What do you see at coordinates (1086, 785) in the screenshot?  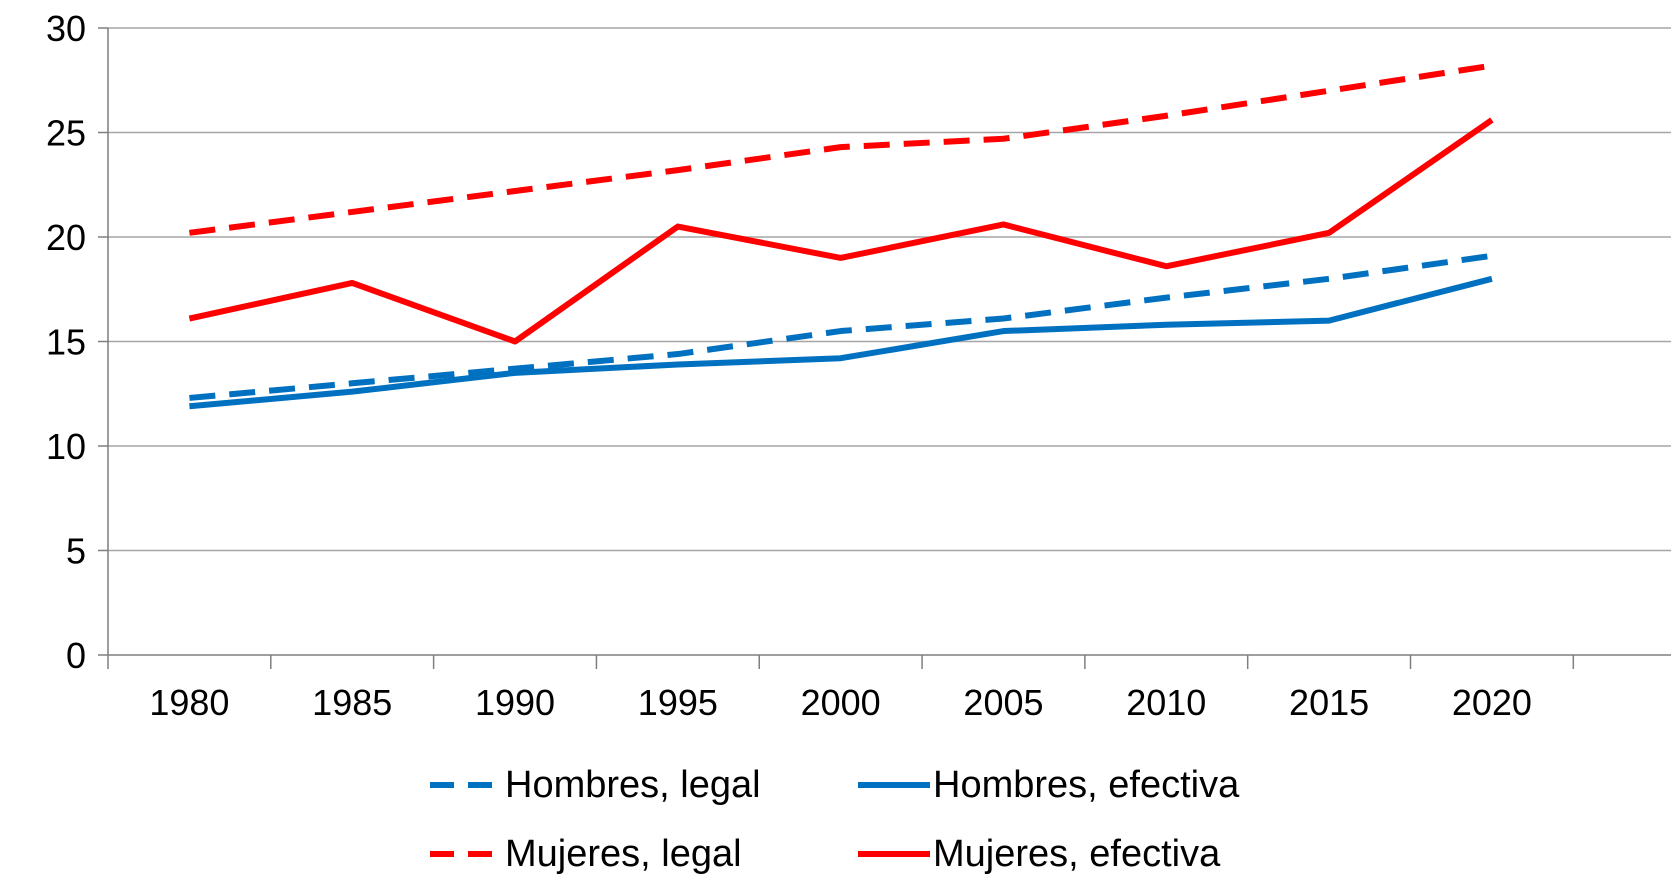 I see `legend-label: Hombres, efectiva` at bounding box center [1086, 785].